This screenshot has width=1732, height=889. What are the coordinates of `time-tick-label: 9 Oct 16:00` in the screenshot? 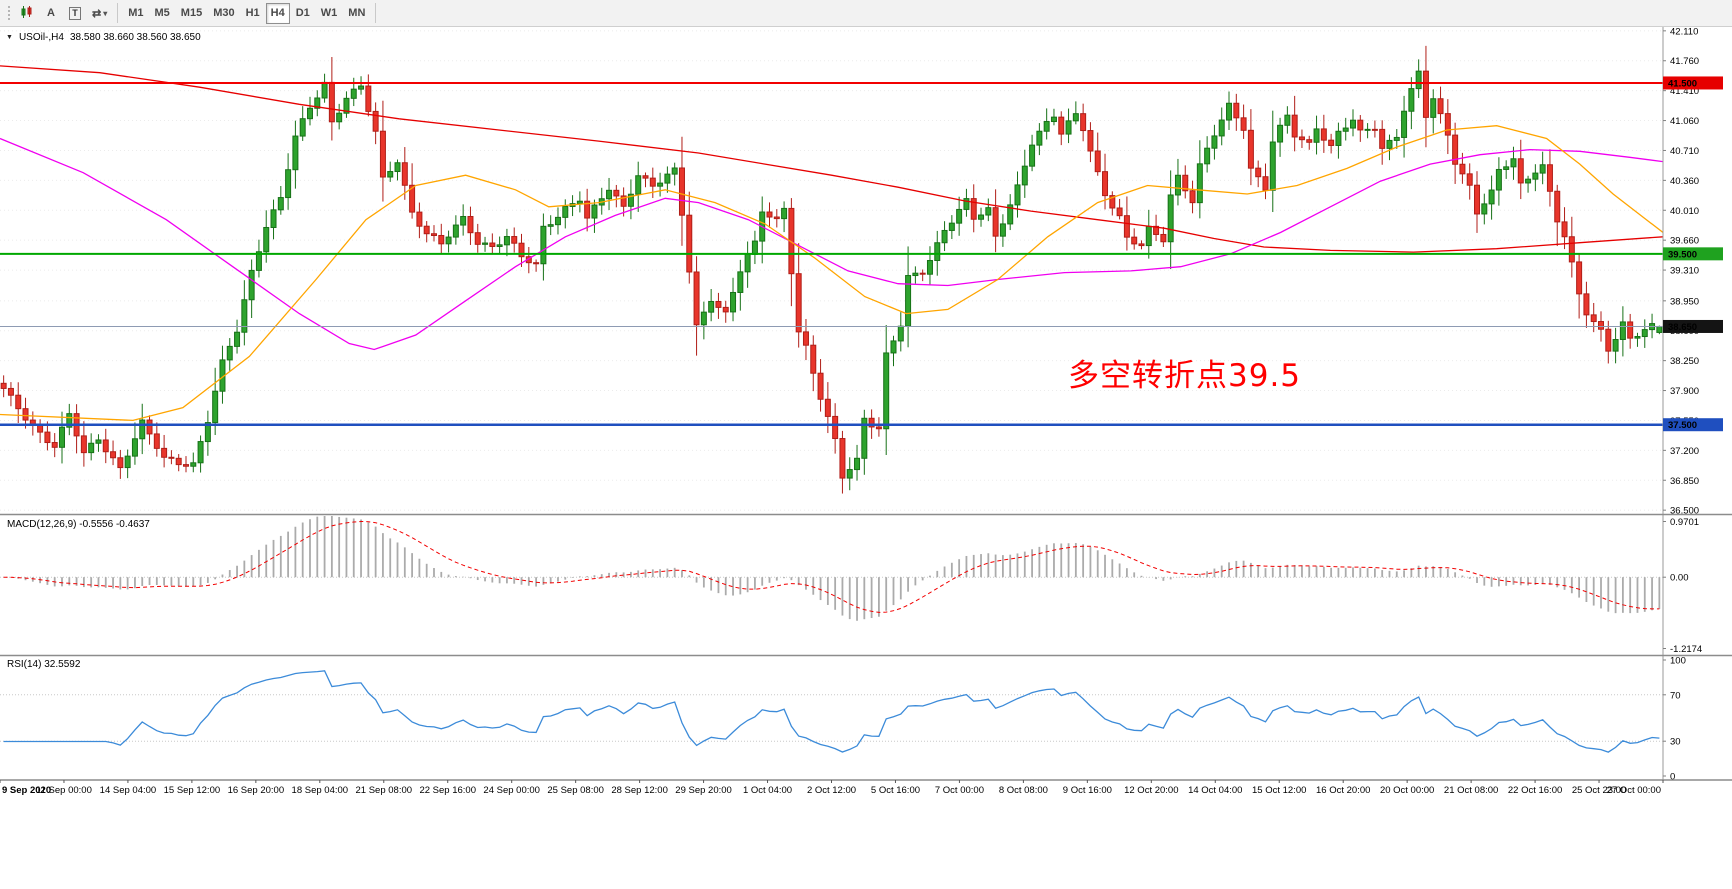 It's located at (1087, 790).